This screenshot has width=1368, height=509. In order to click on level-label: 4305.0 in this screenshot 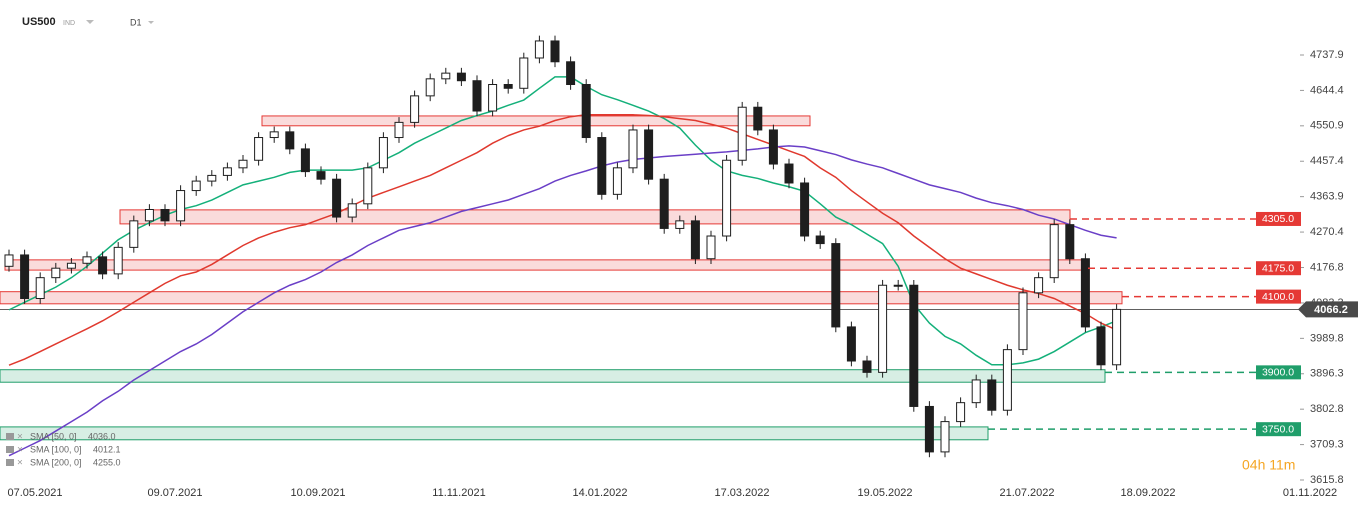, I will do `click(1278, 219)`.